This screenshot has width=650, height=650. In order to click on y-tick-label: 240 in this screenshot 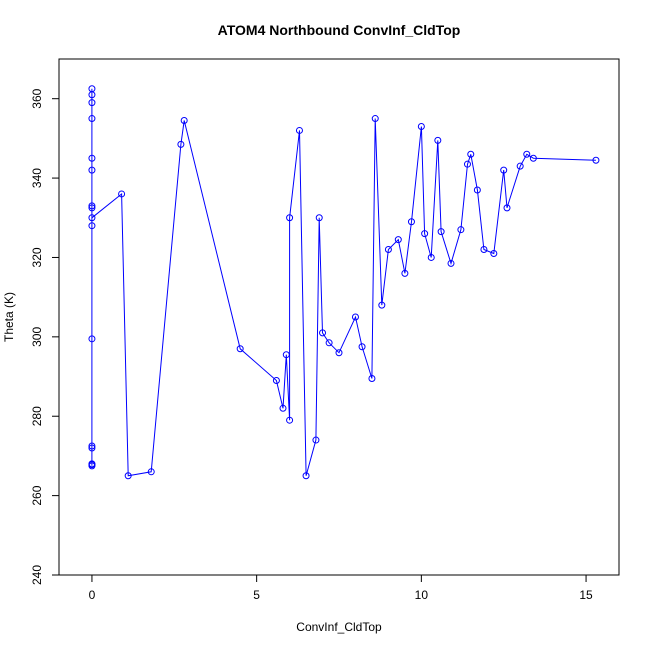, I will do `click(37, 575)`.